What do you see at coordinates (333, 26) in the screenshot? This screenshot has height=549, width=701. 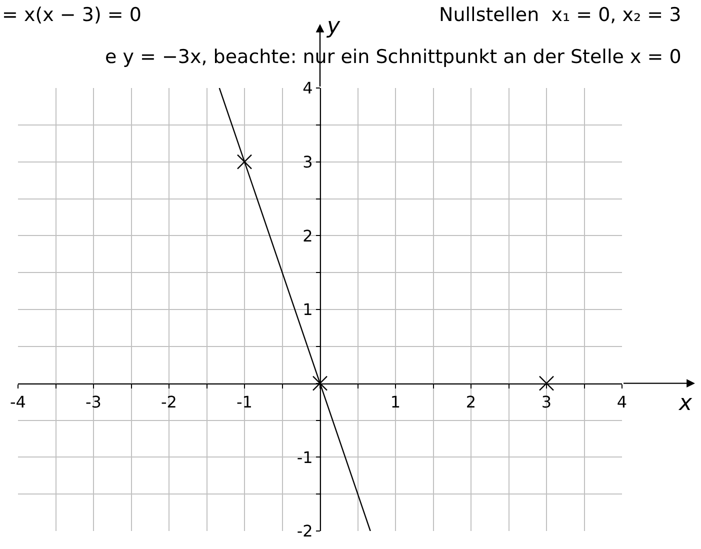 I see `y-axis-title: y` at bounding box center [333, 26].